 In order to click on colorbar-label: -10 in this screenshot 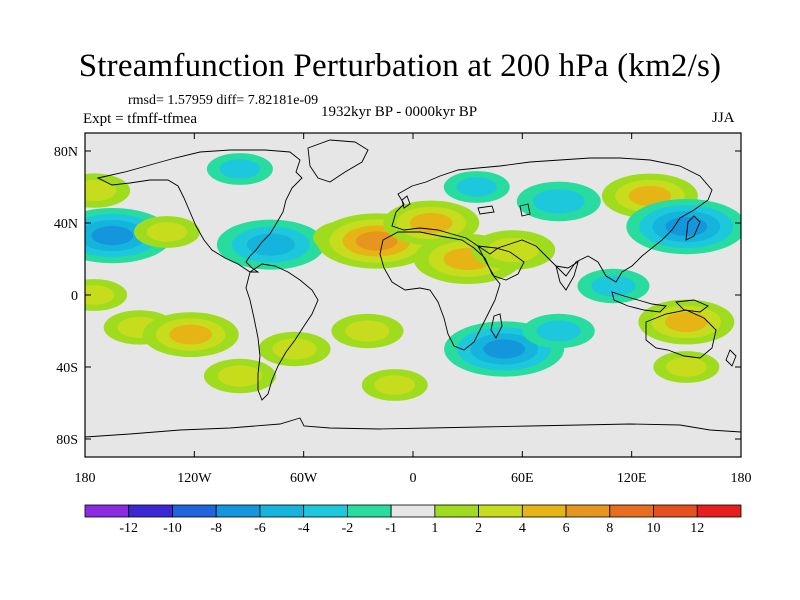, I will do `click(172, 528)`.